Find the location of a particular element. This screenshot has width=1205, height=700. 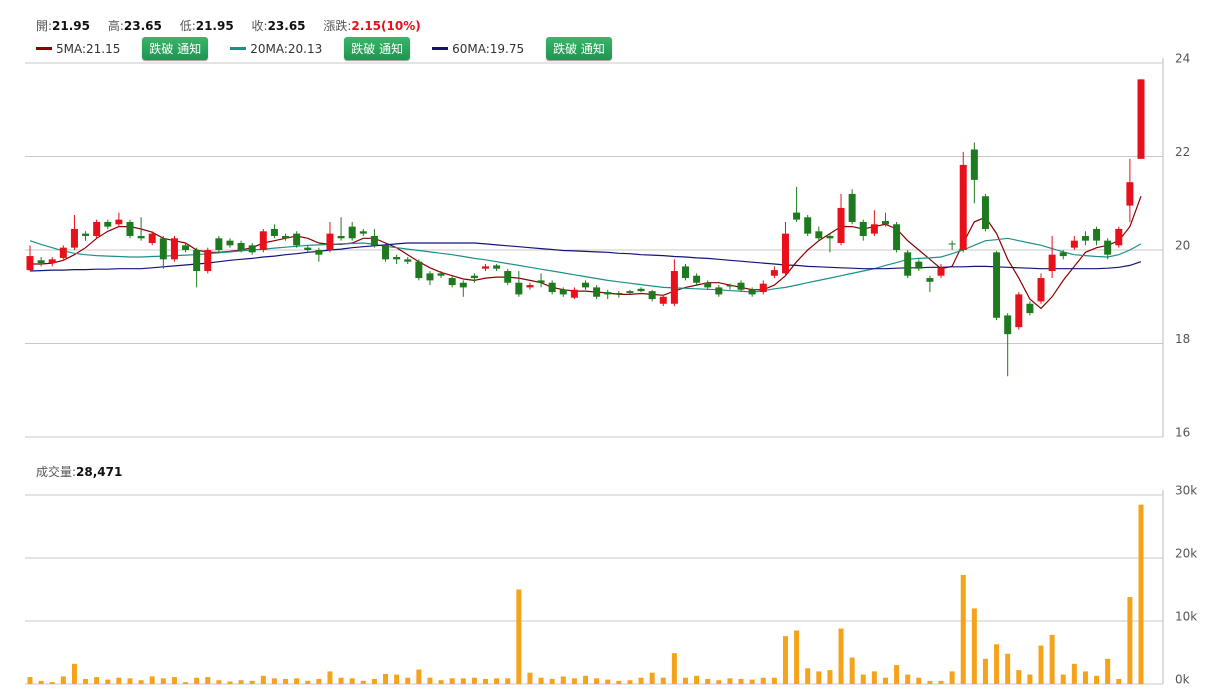

y-tick-label: 24 is located at coordinates (1182, 59).